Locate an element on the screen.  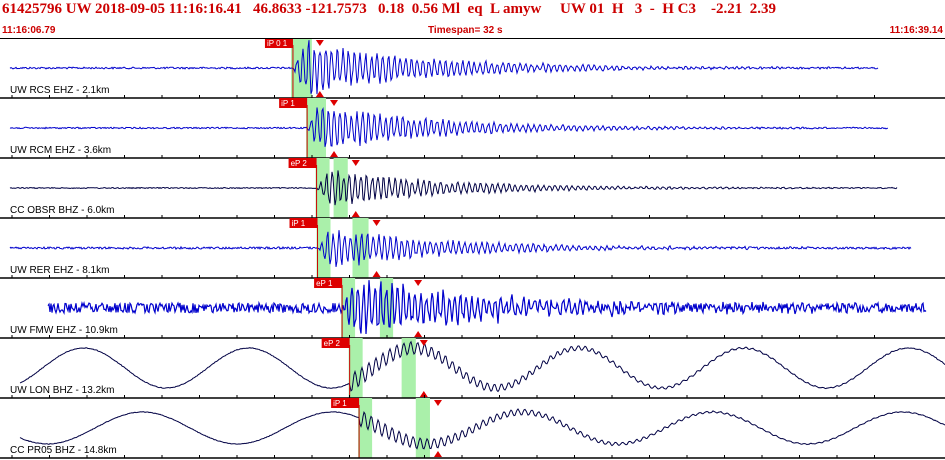
station-label: UW RER EHZ - 8.1km is located at coordinates (59, 270).